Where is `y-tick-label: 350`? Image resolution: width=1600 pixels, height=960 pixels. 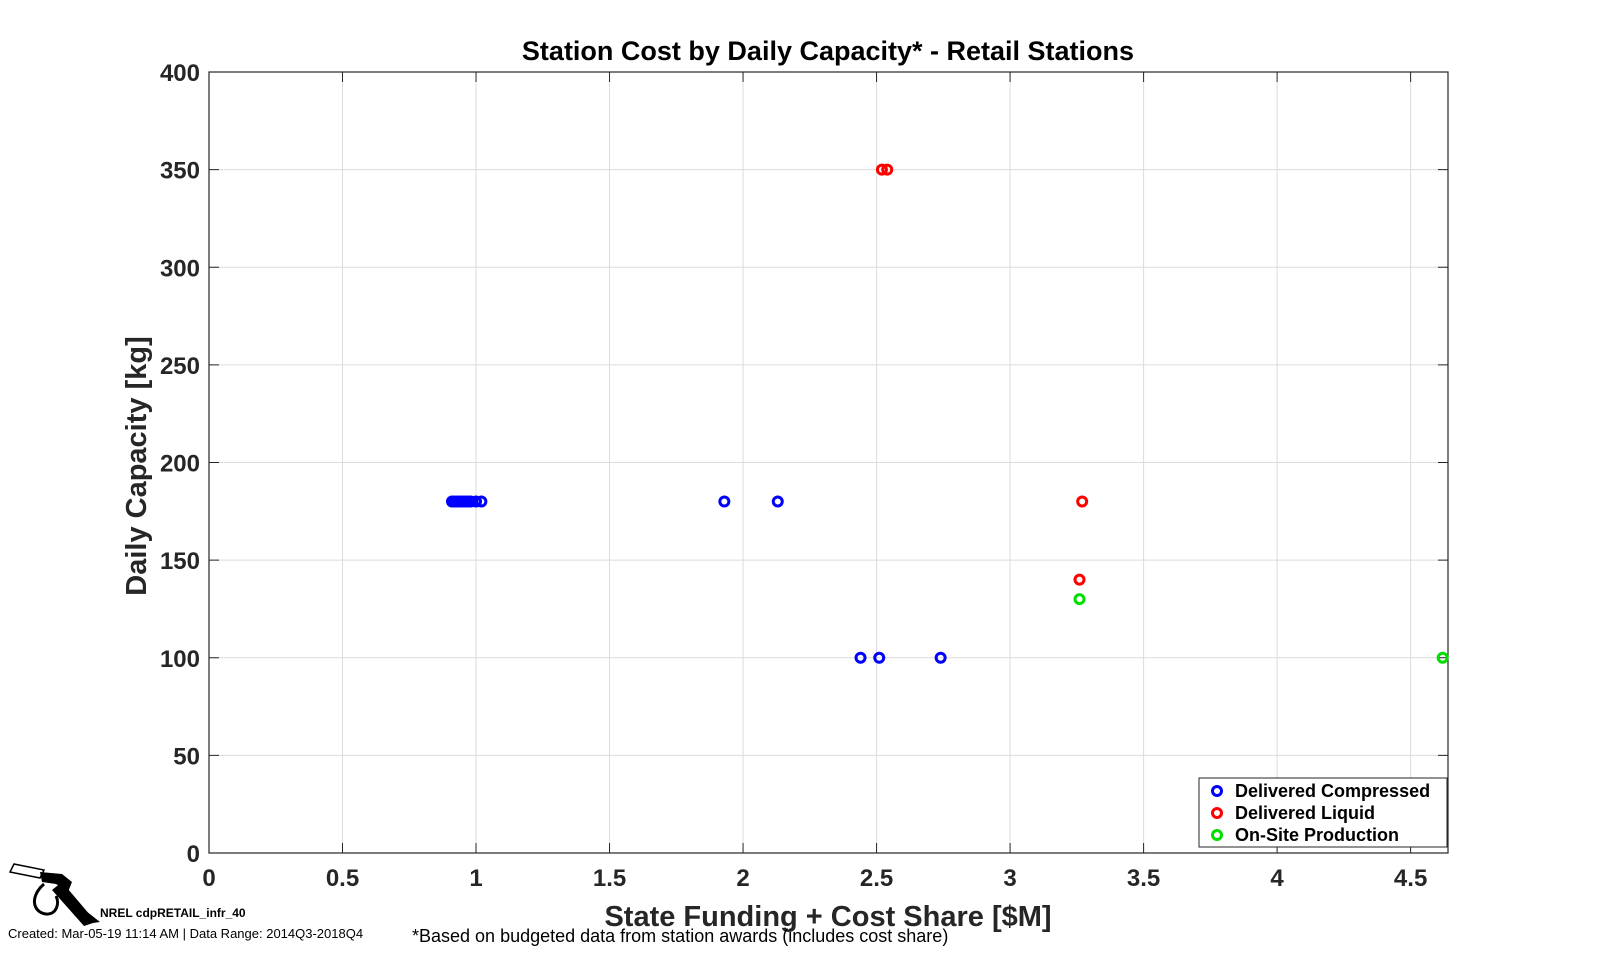 y-tick-label: 350 is located at coordinates (180, 171).